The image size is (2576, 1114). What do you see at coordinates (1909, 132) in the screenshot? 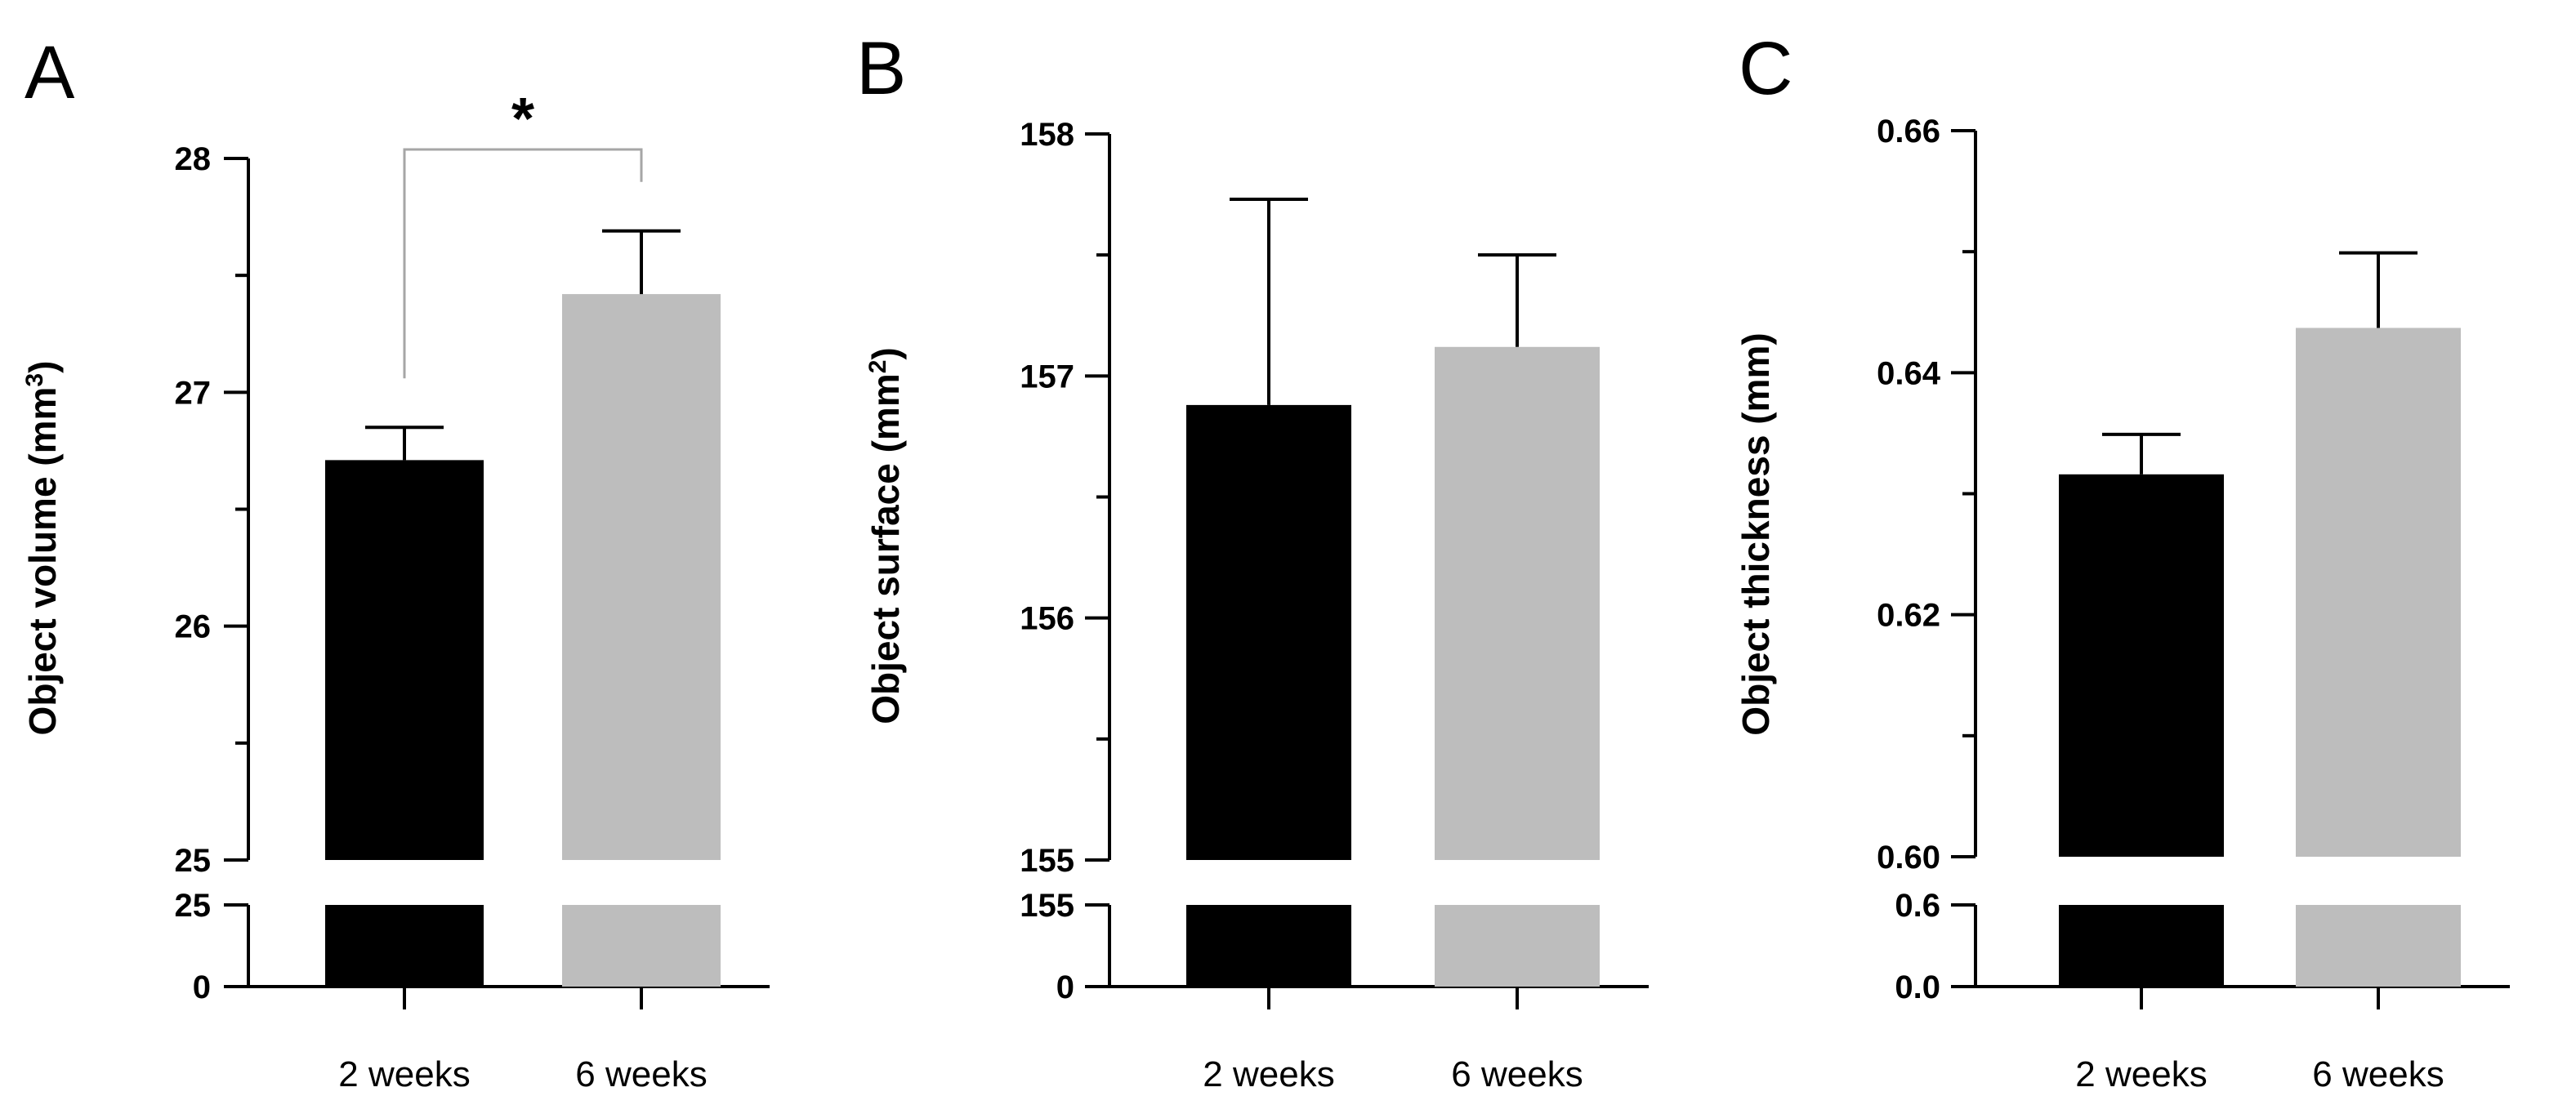
I see `y-tick-label: 0.66` at bounding box center [1909, 132].